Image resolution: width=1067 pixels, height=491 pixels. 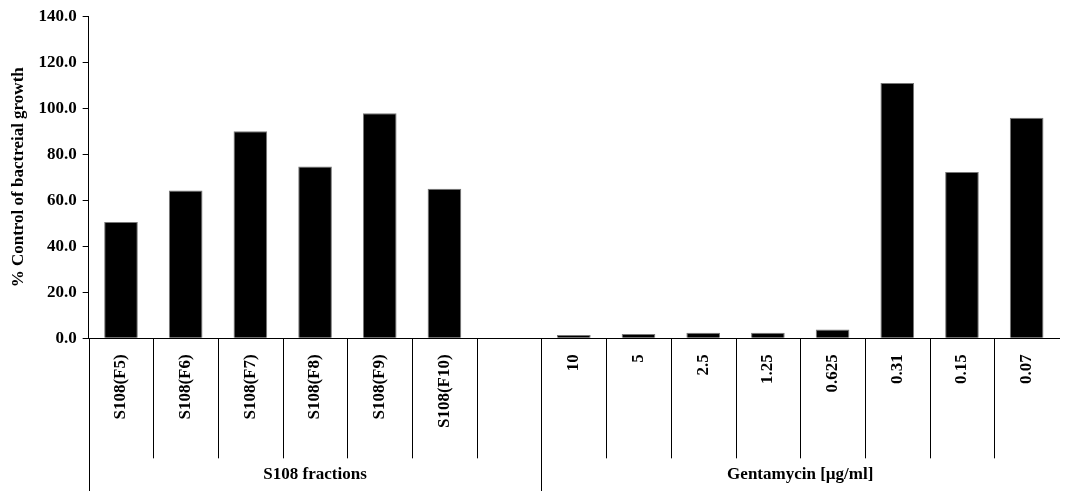 What do you see at coordinates (57, 107) in the screenshot?
I see `y-tick-label: 100.0` at bounding box center [57, 107].